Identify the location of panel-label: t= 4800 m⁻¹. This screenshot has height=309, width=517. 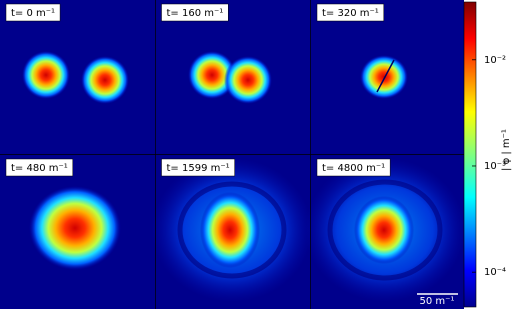
(353, 168).